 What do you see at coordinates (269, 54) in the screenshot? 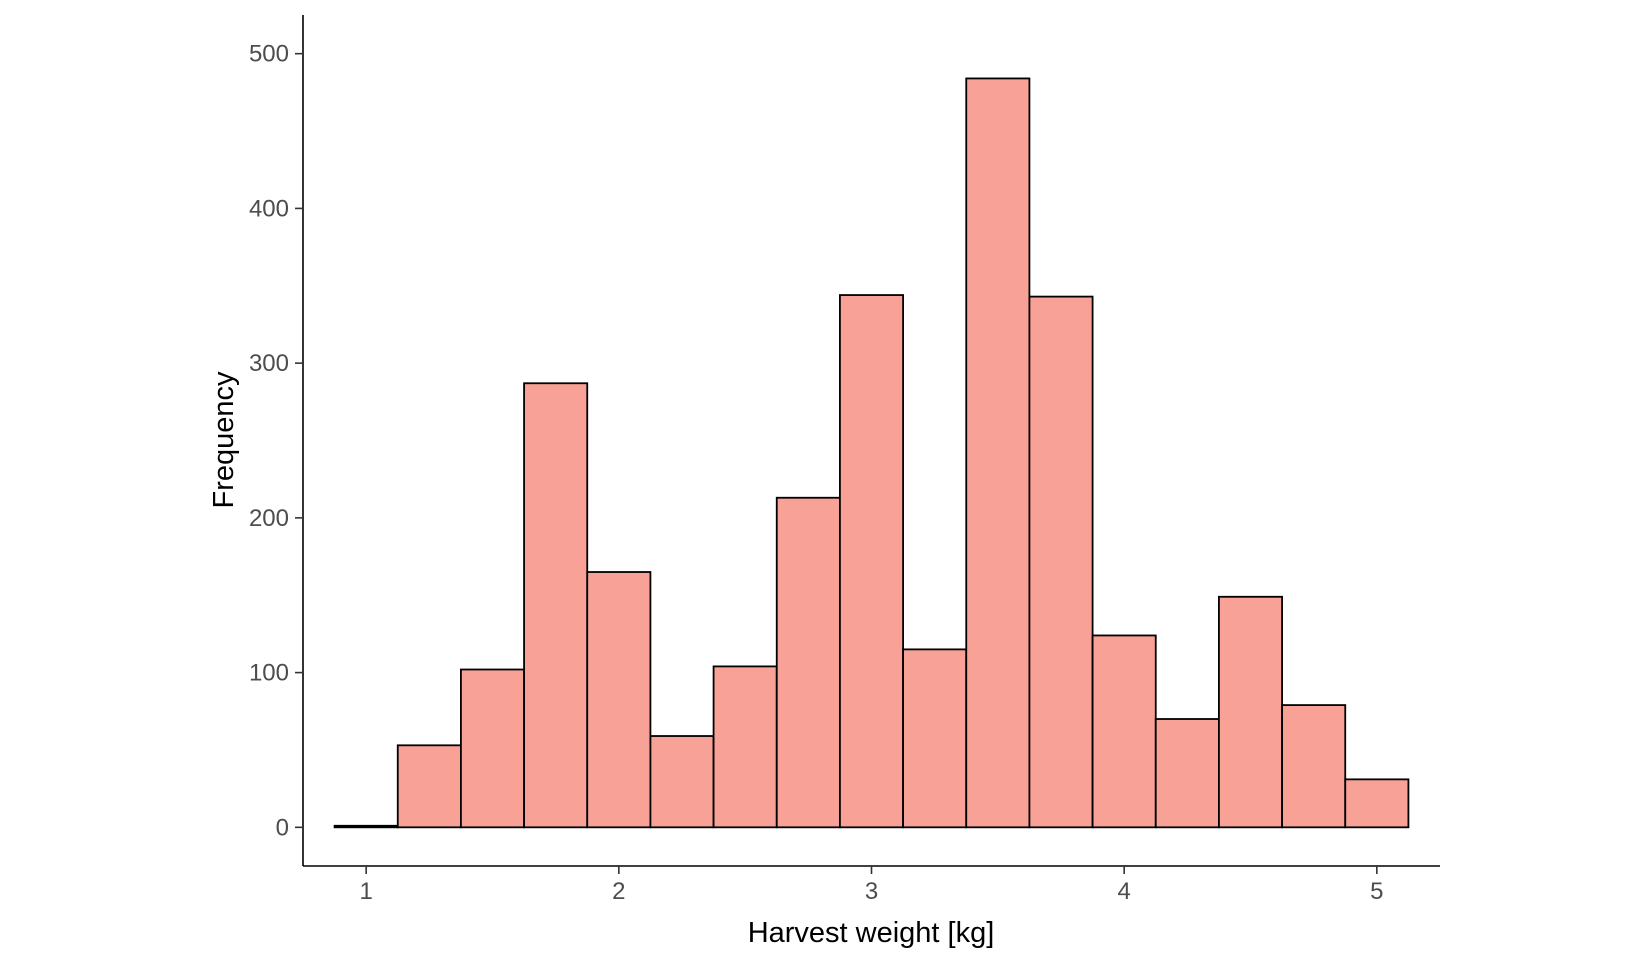
I see `y-tick-label-500: 500` at bounding box center [269, 54].